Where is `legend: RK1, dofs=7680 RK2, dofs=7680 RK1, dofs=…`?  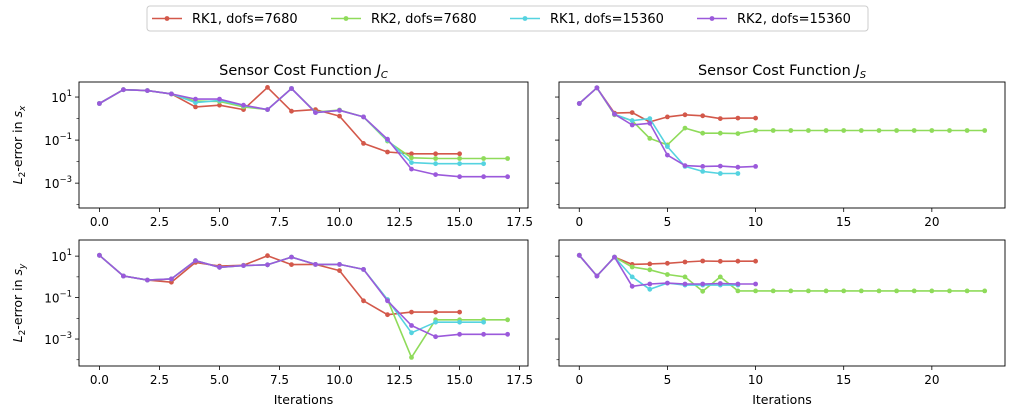
legend: RK1, dofs=7680 RK2, dofs=7680 RK1, dofs=… is located at coordinates (507, 18).